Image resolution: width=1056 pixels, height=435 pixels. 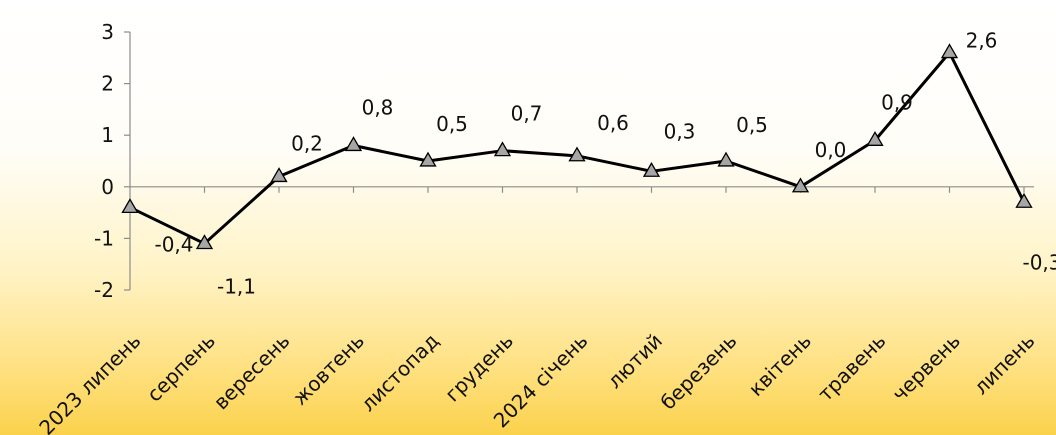 What do you see at coordinates (252, 372) in the screenshot?
I see `x-tick-label: вересень` at bounding box center [252, 372].